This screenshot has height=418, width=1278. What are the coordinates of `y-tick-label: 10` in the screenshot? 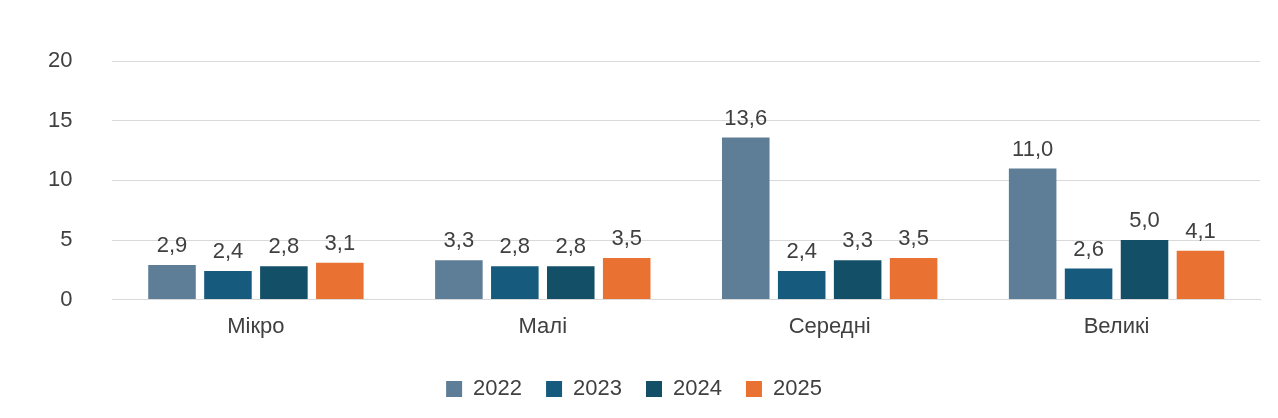 It's located at (60, 179).